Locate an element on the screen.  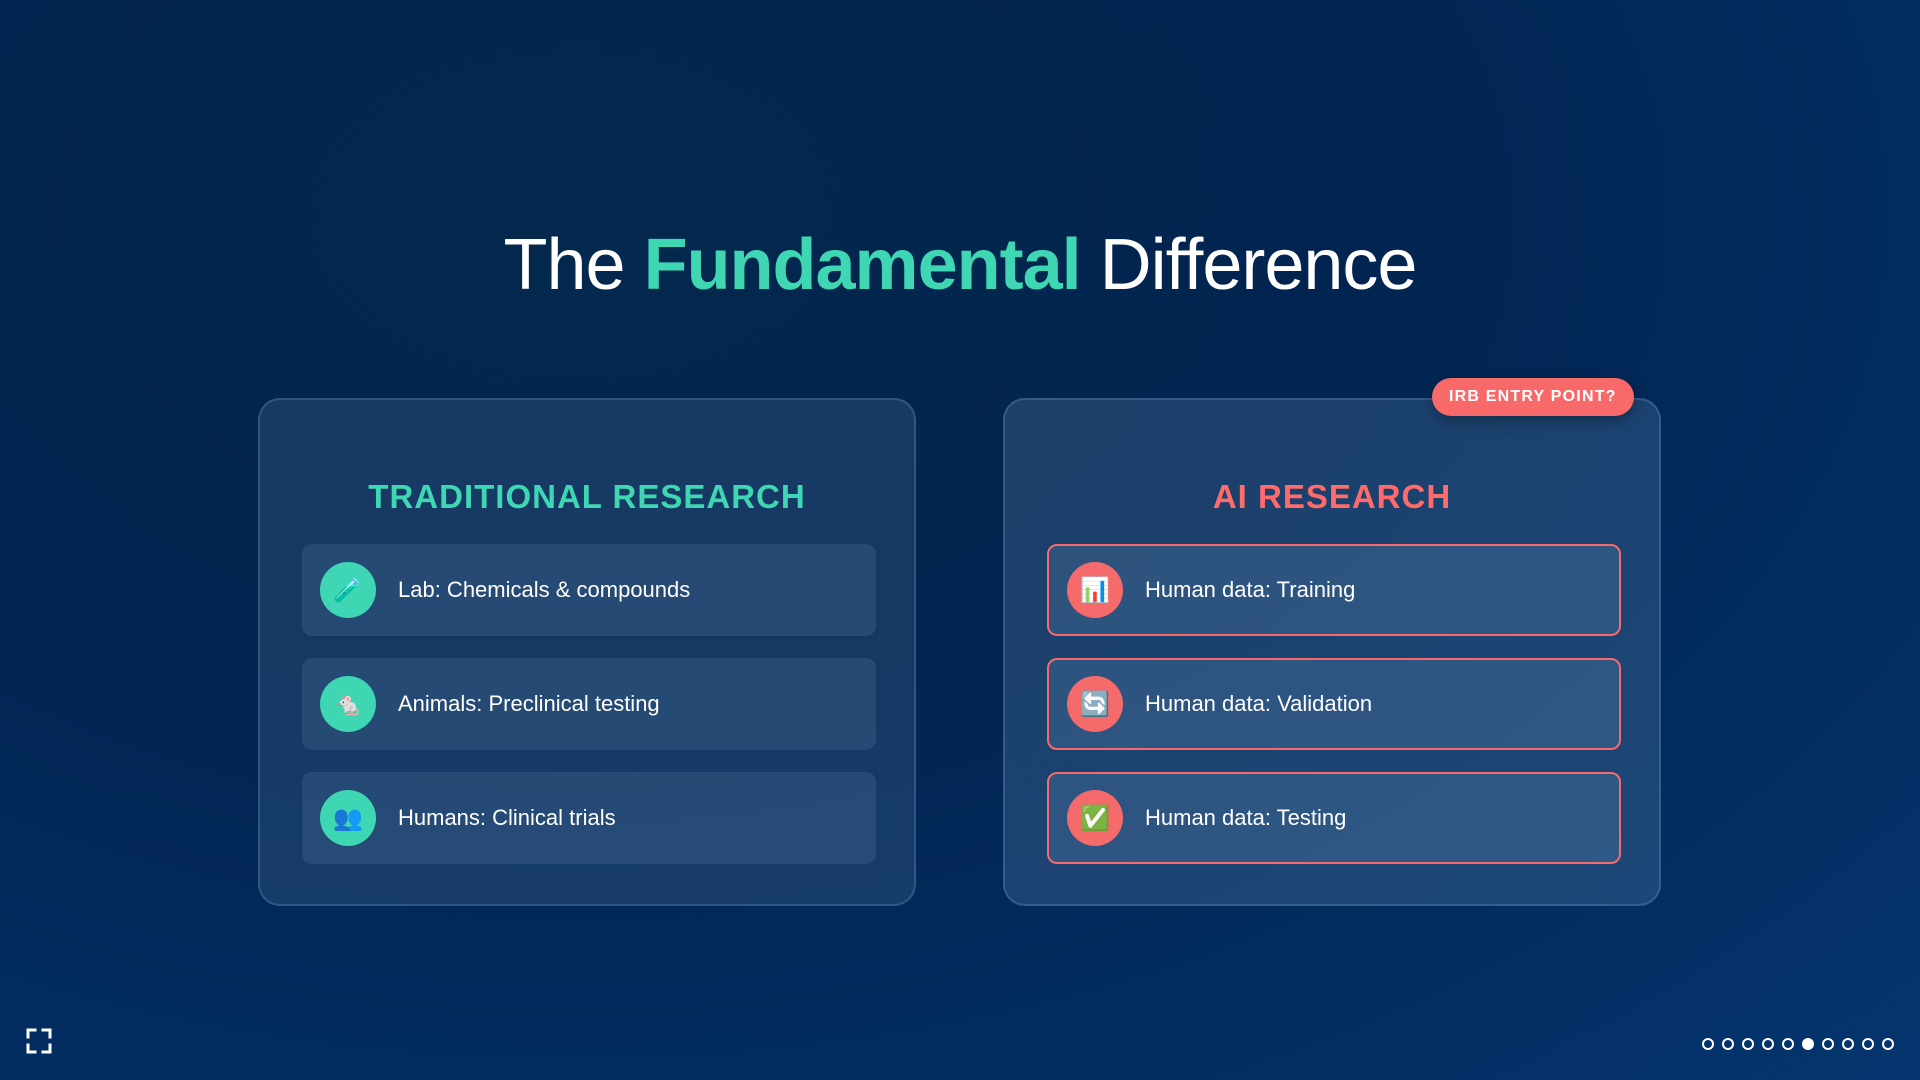
item-label: Human data: Testing is located at coordinates (1246, 817).